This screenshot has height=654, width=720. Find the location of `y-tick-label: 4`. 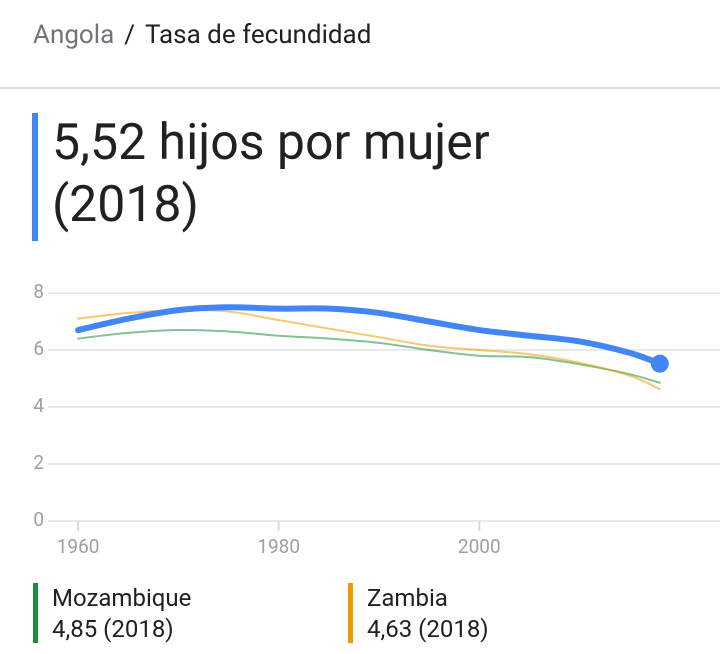

y-tick-label: 4 is located at coordinates (38, 405).